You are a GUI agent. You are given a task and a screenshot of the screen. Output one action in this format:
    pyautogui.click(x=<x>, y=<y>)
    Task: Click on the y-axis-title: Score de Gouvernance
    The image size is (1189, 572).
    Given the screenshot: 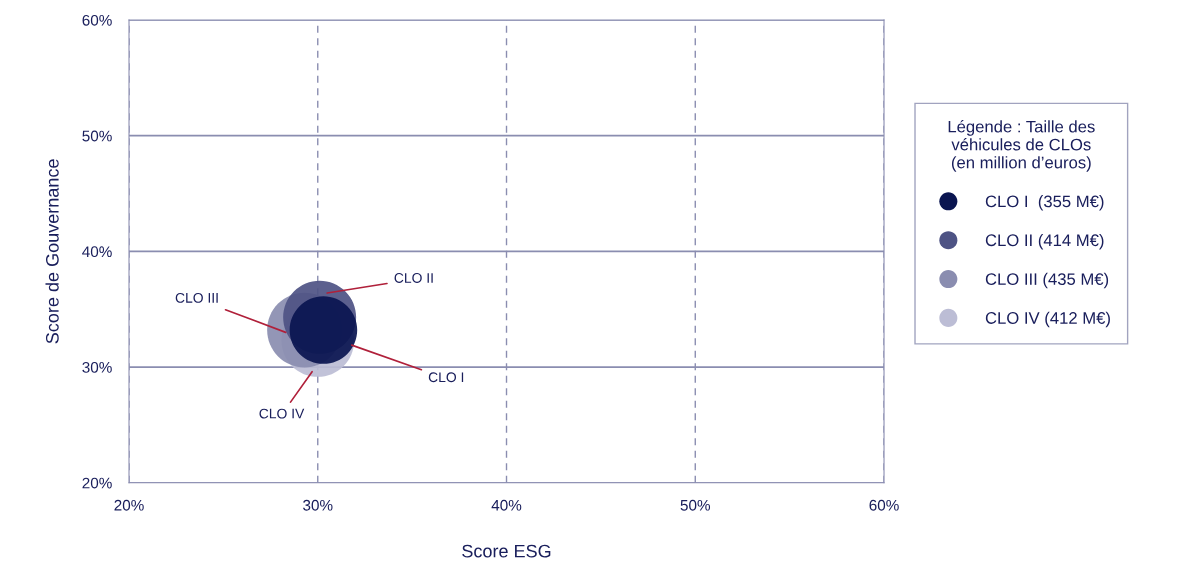 What is the action you would take?
    pyautogui.click(x=52, y=251)
    